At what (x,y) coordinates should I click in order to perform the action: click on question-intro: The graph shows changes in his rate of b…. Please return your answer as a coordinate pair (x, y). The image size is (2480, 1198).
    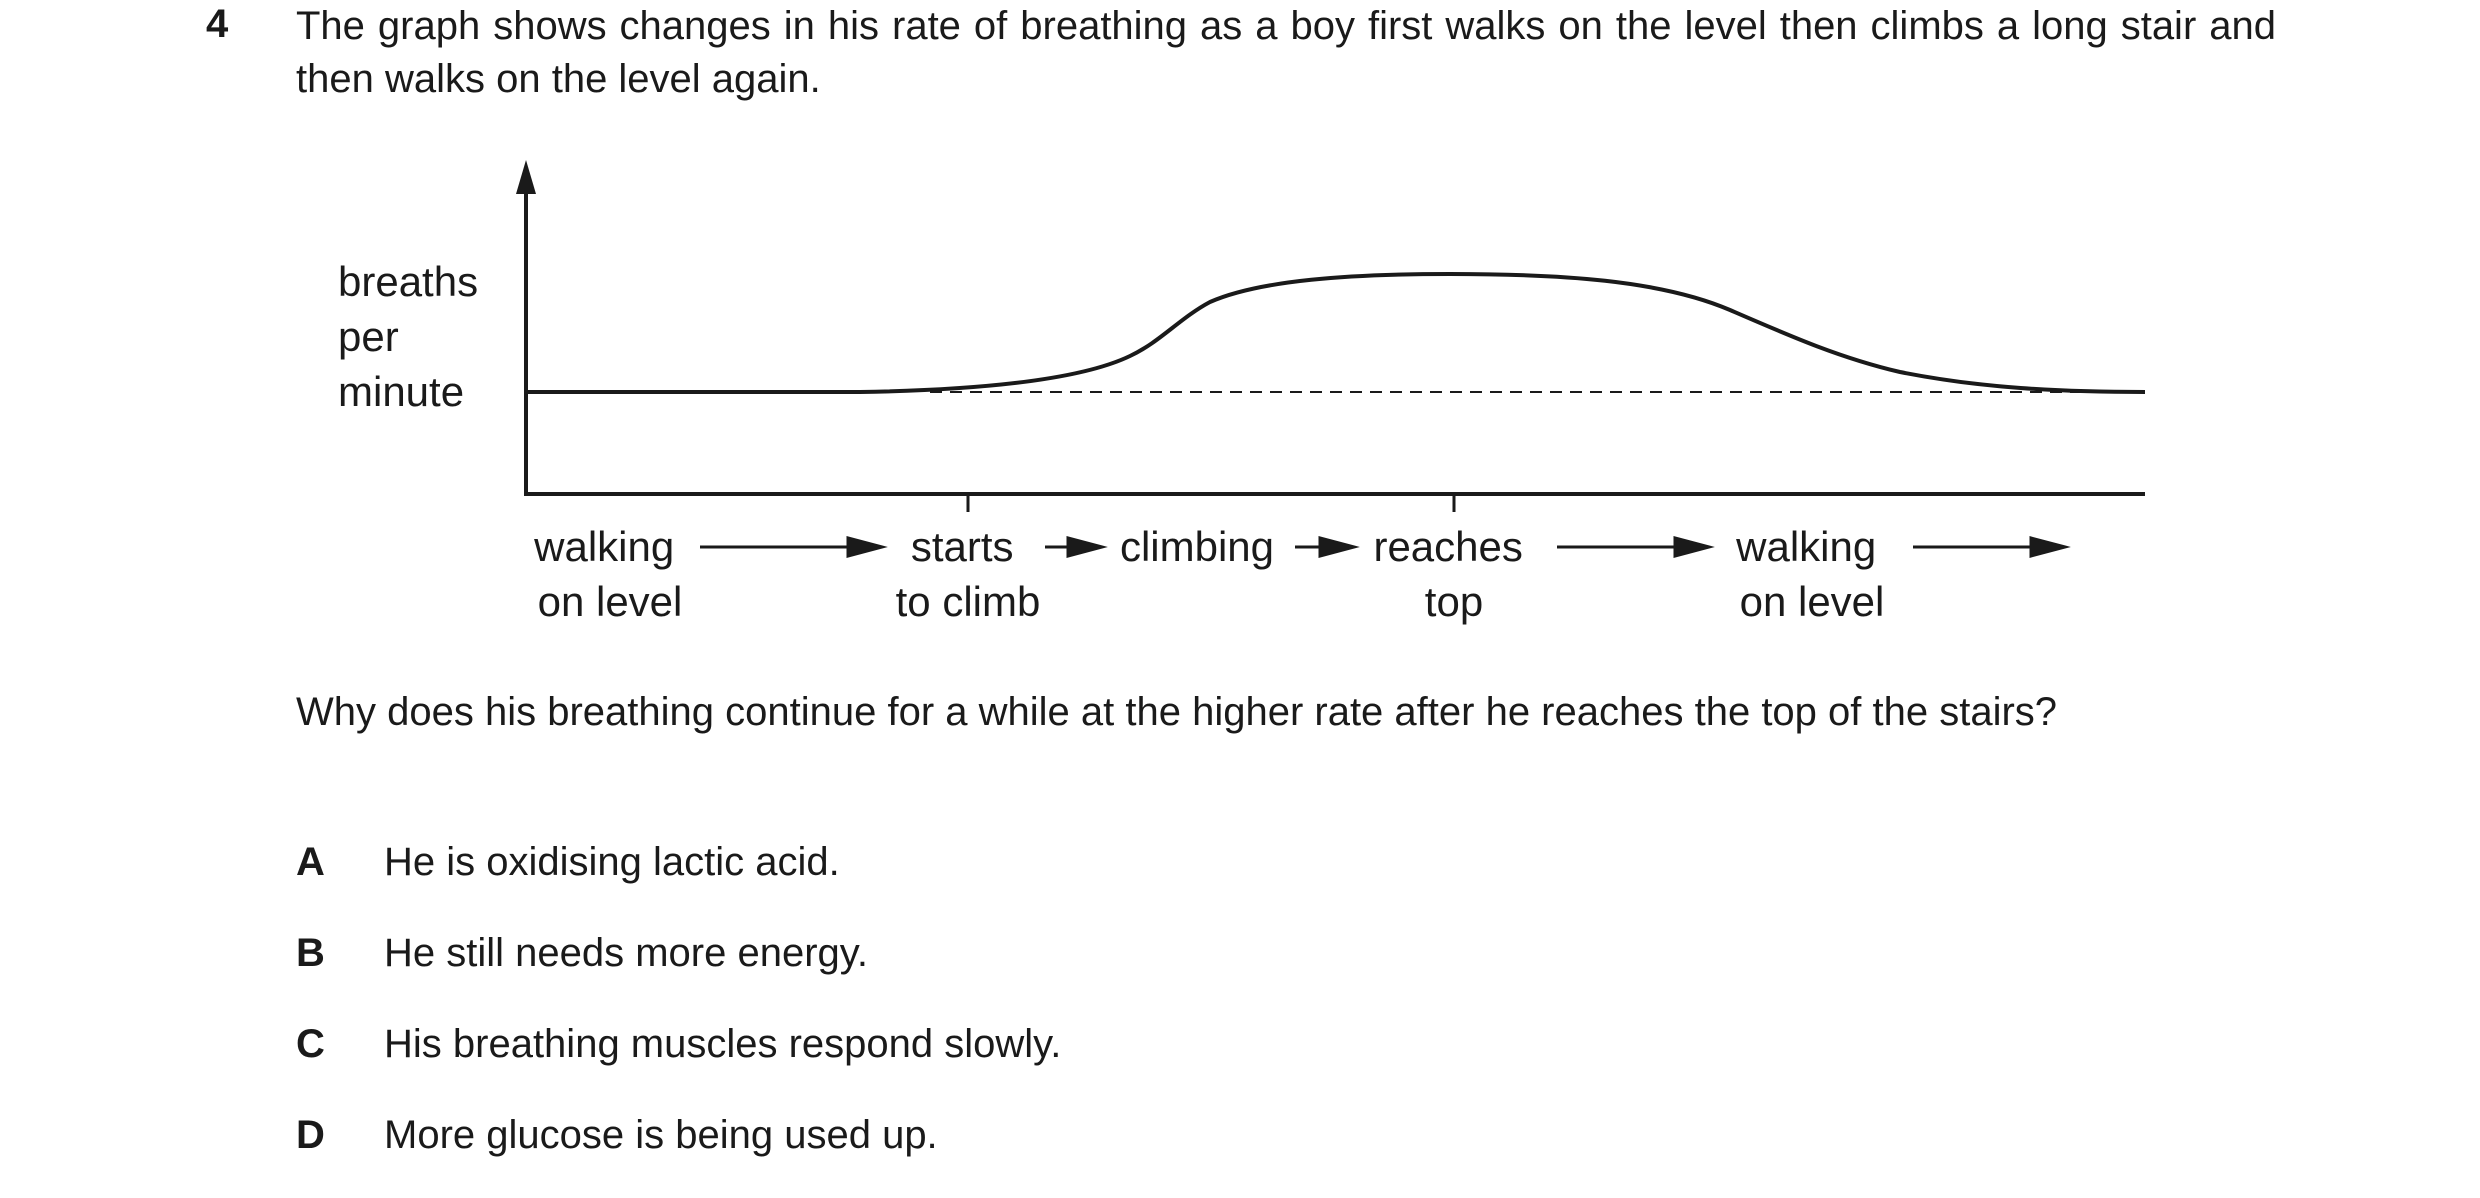
    Looking at the image, I should click on (1286, 52).